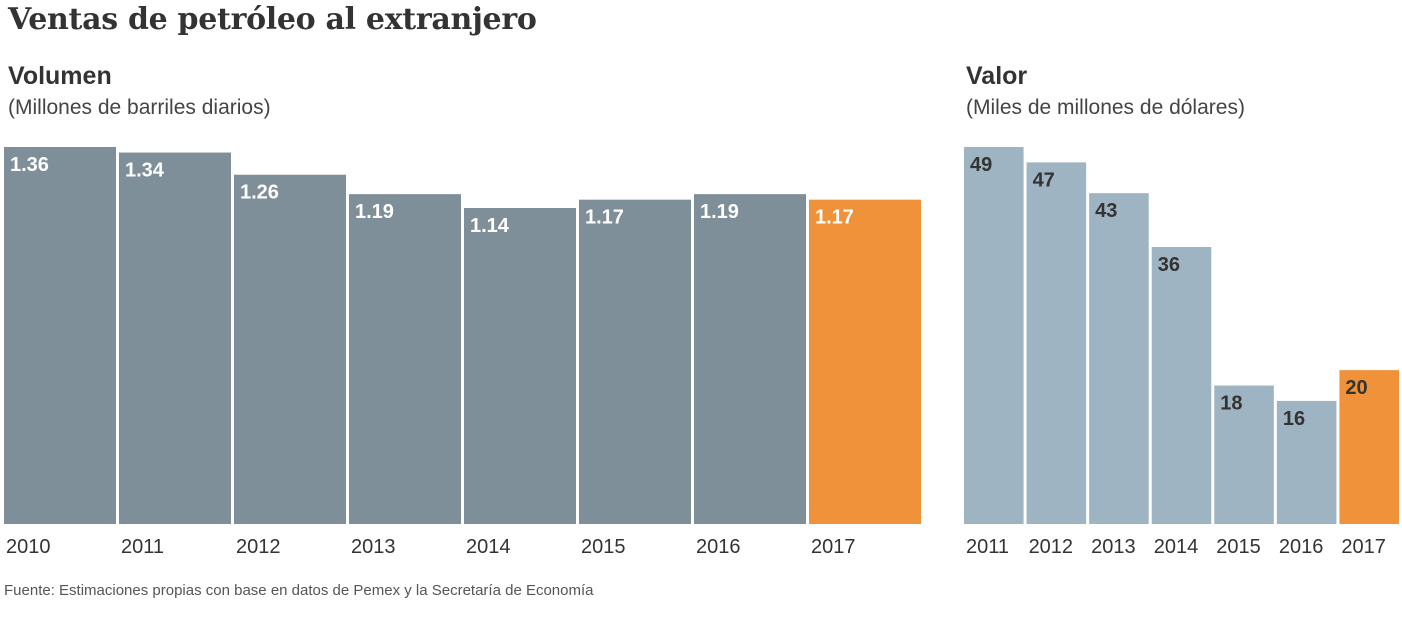 The height and width of the screenshot is (620, 1402). Describe the element at coordinates (145, 171) in the screenshot. I see `data-label-2011: 1.34` at that location.